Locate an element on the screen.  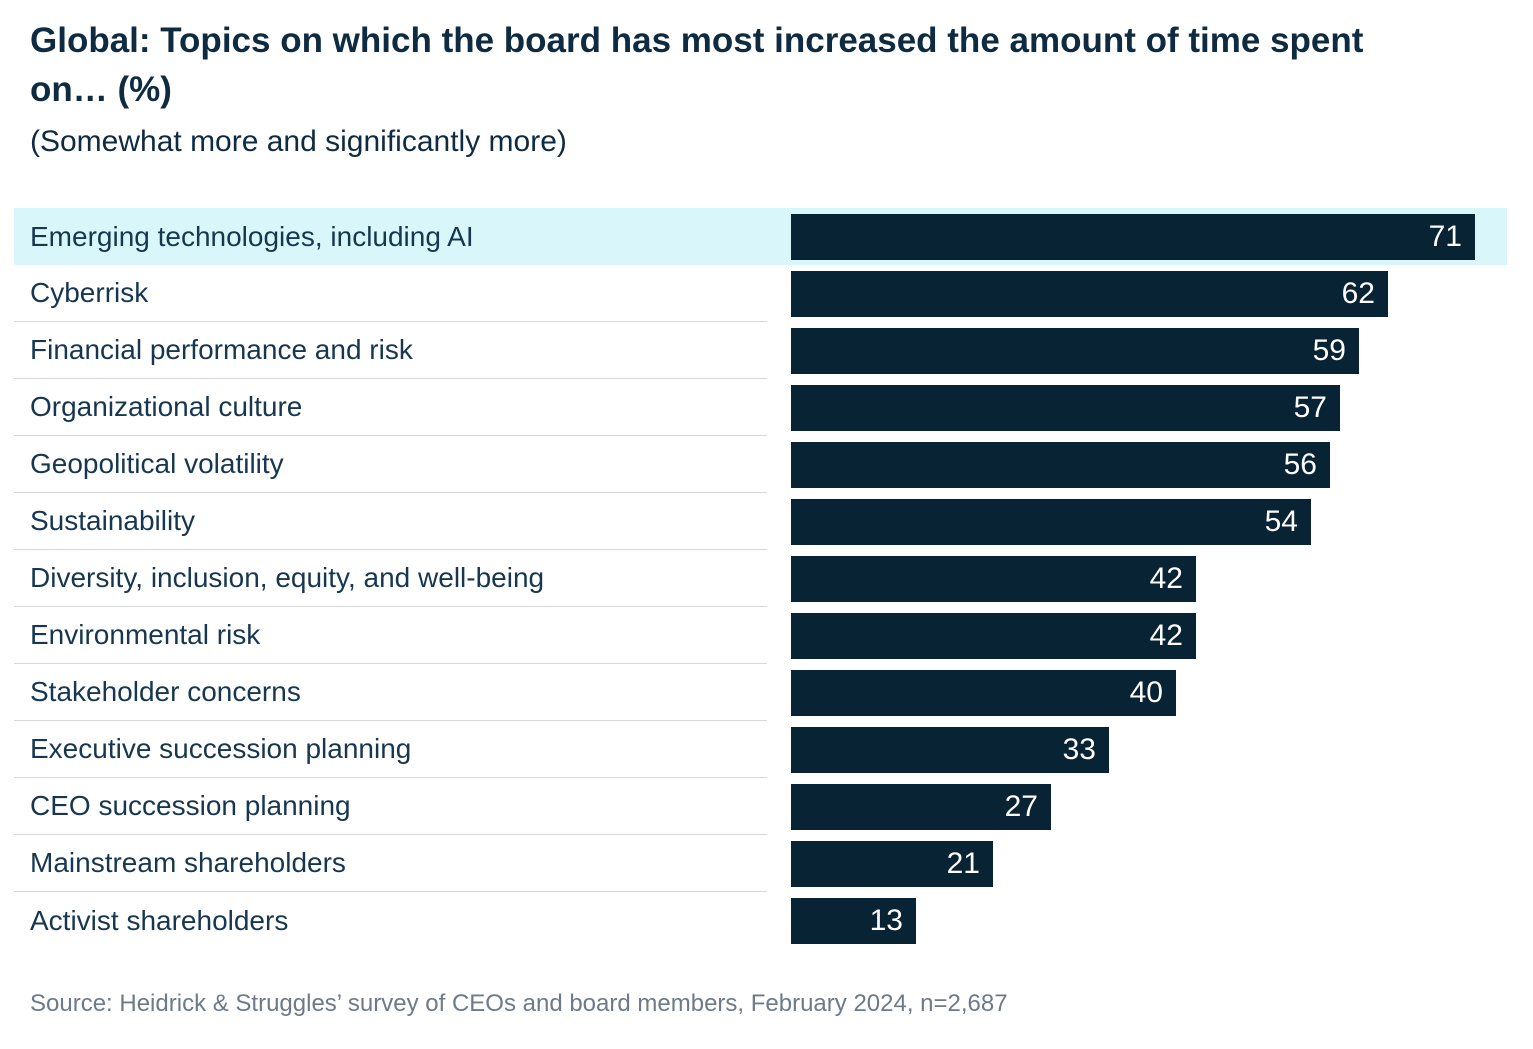
row-bar-cell: 59 is located at coordinates (1149, 350).